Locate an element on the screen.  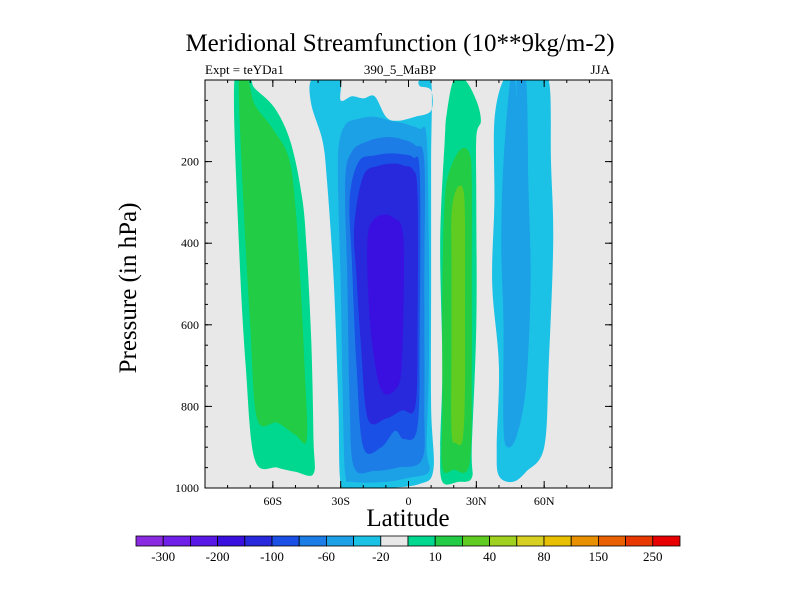
colorbar-label: 250 is located at coordinates (653, 556).